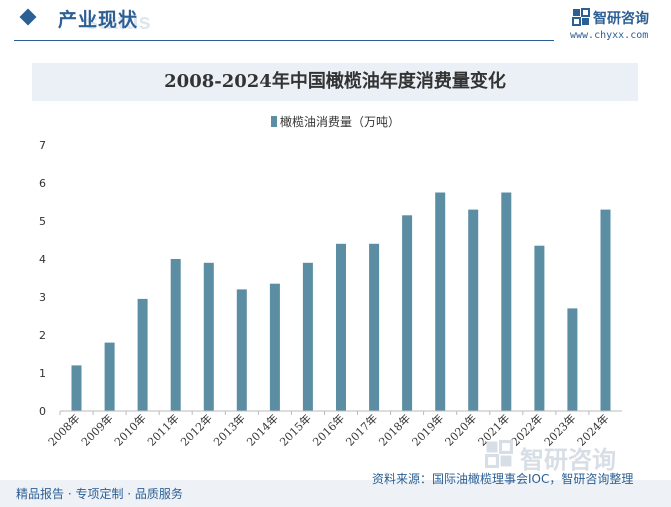 Image resolution: width=671 pixels, height=507 pixels. I want to click on x-tick-label: 2017年, so click(361, 429).